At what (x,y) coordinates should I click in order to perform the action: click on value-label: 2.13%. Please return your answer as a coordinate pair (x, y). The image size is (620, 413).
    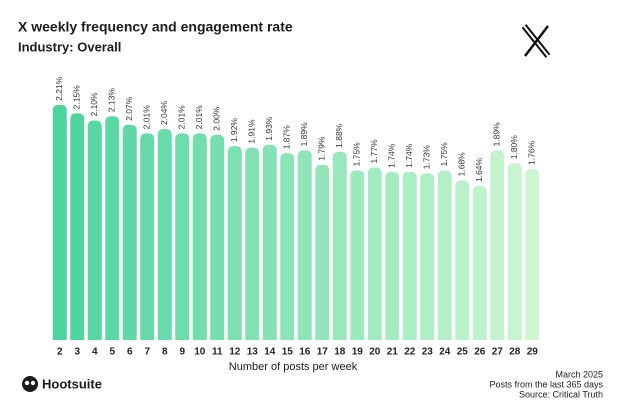
    Looking at the image, I should click on (112, 100).